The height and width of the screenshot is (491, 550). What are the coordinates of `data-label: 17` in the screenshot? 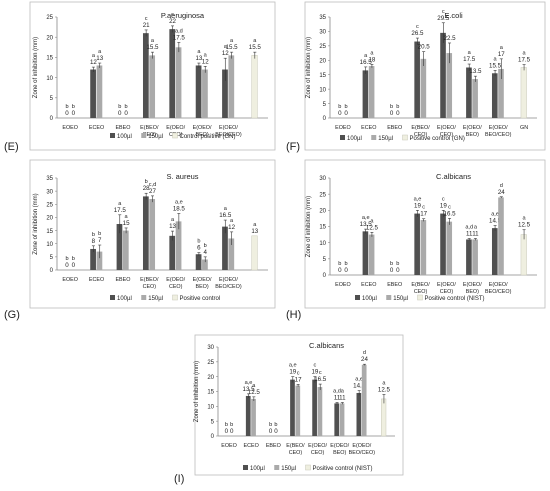 It's located at (298, 379).